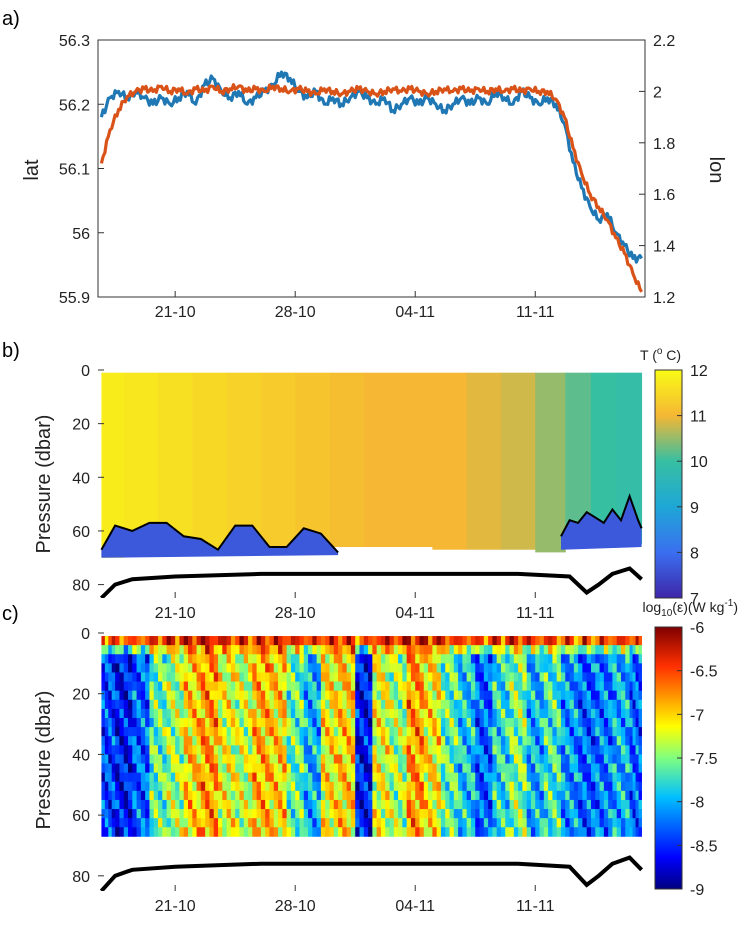 The image size is (743, 948). I want to click on panel-a-right-axis: 1.21.41.61.822.2, so click(657, 170).